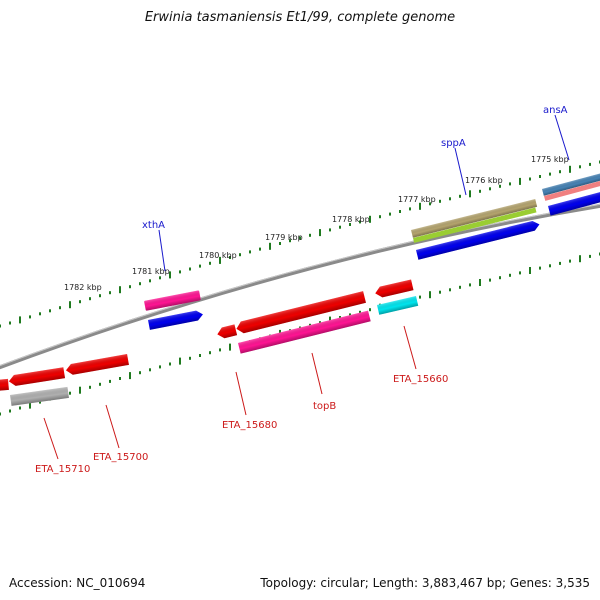 Image resolution: width=600 pixels, height=600 pixels. I want to click on kbp-label: 1776 kbp, so click(484, 180).